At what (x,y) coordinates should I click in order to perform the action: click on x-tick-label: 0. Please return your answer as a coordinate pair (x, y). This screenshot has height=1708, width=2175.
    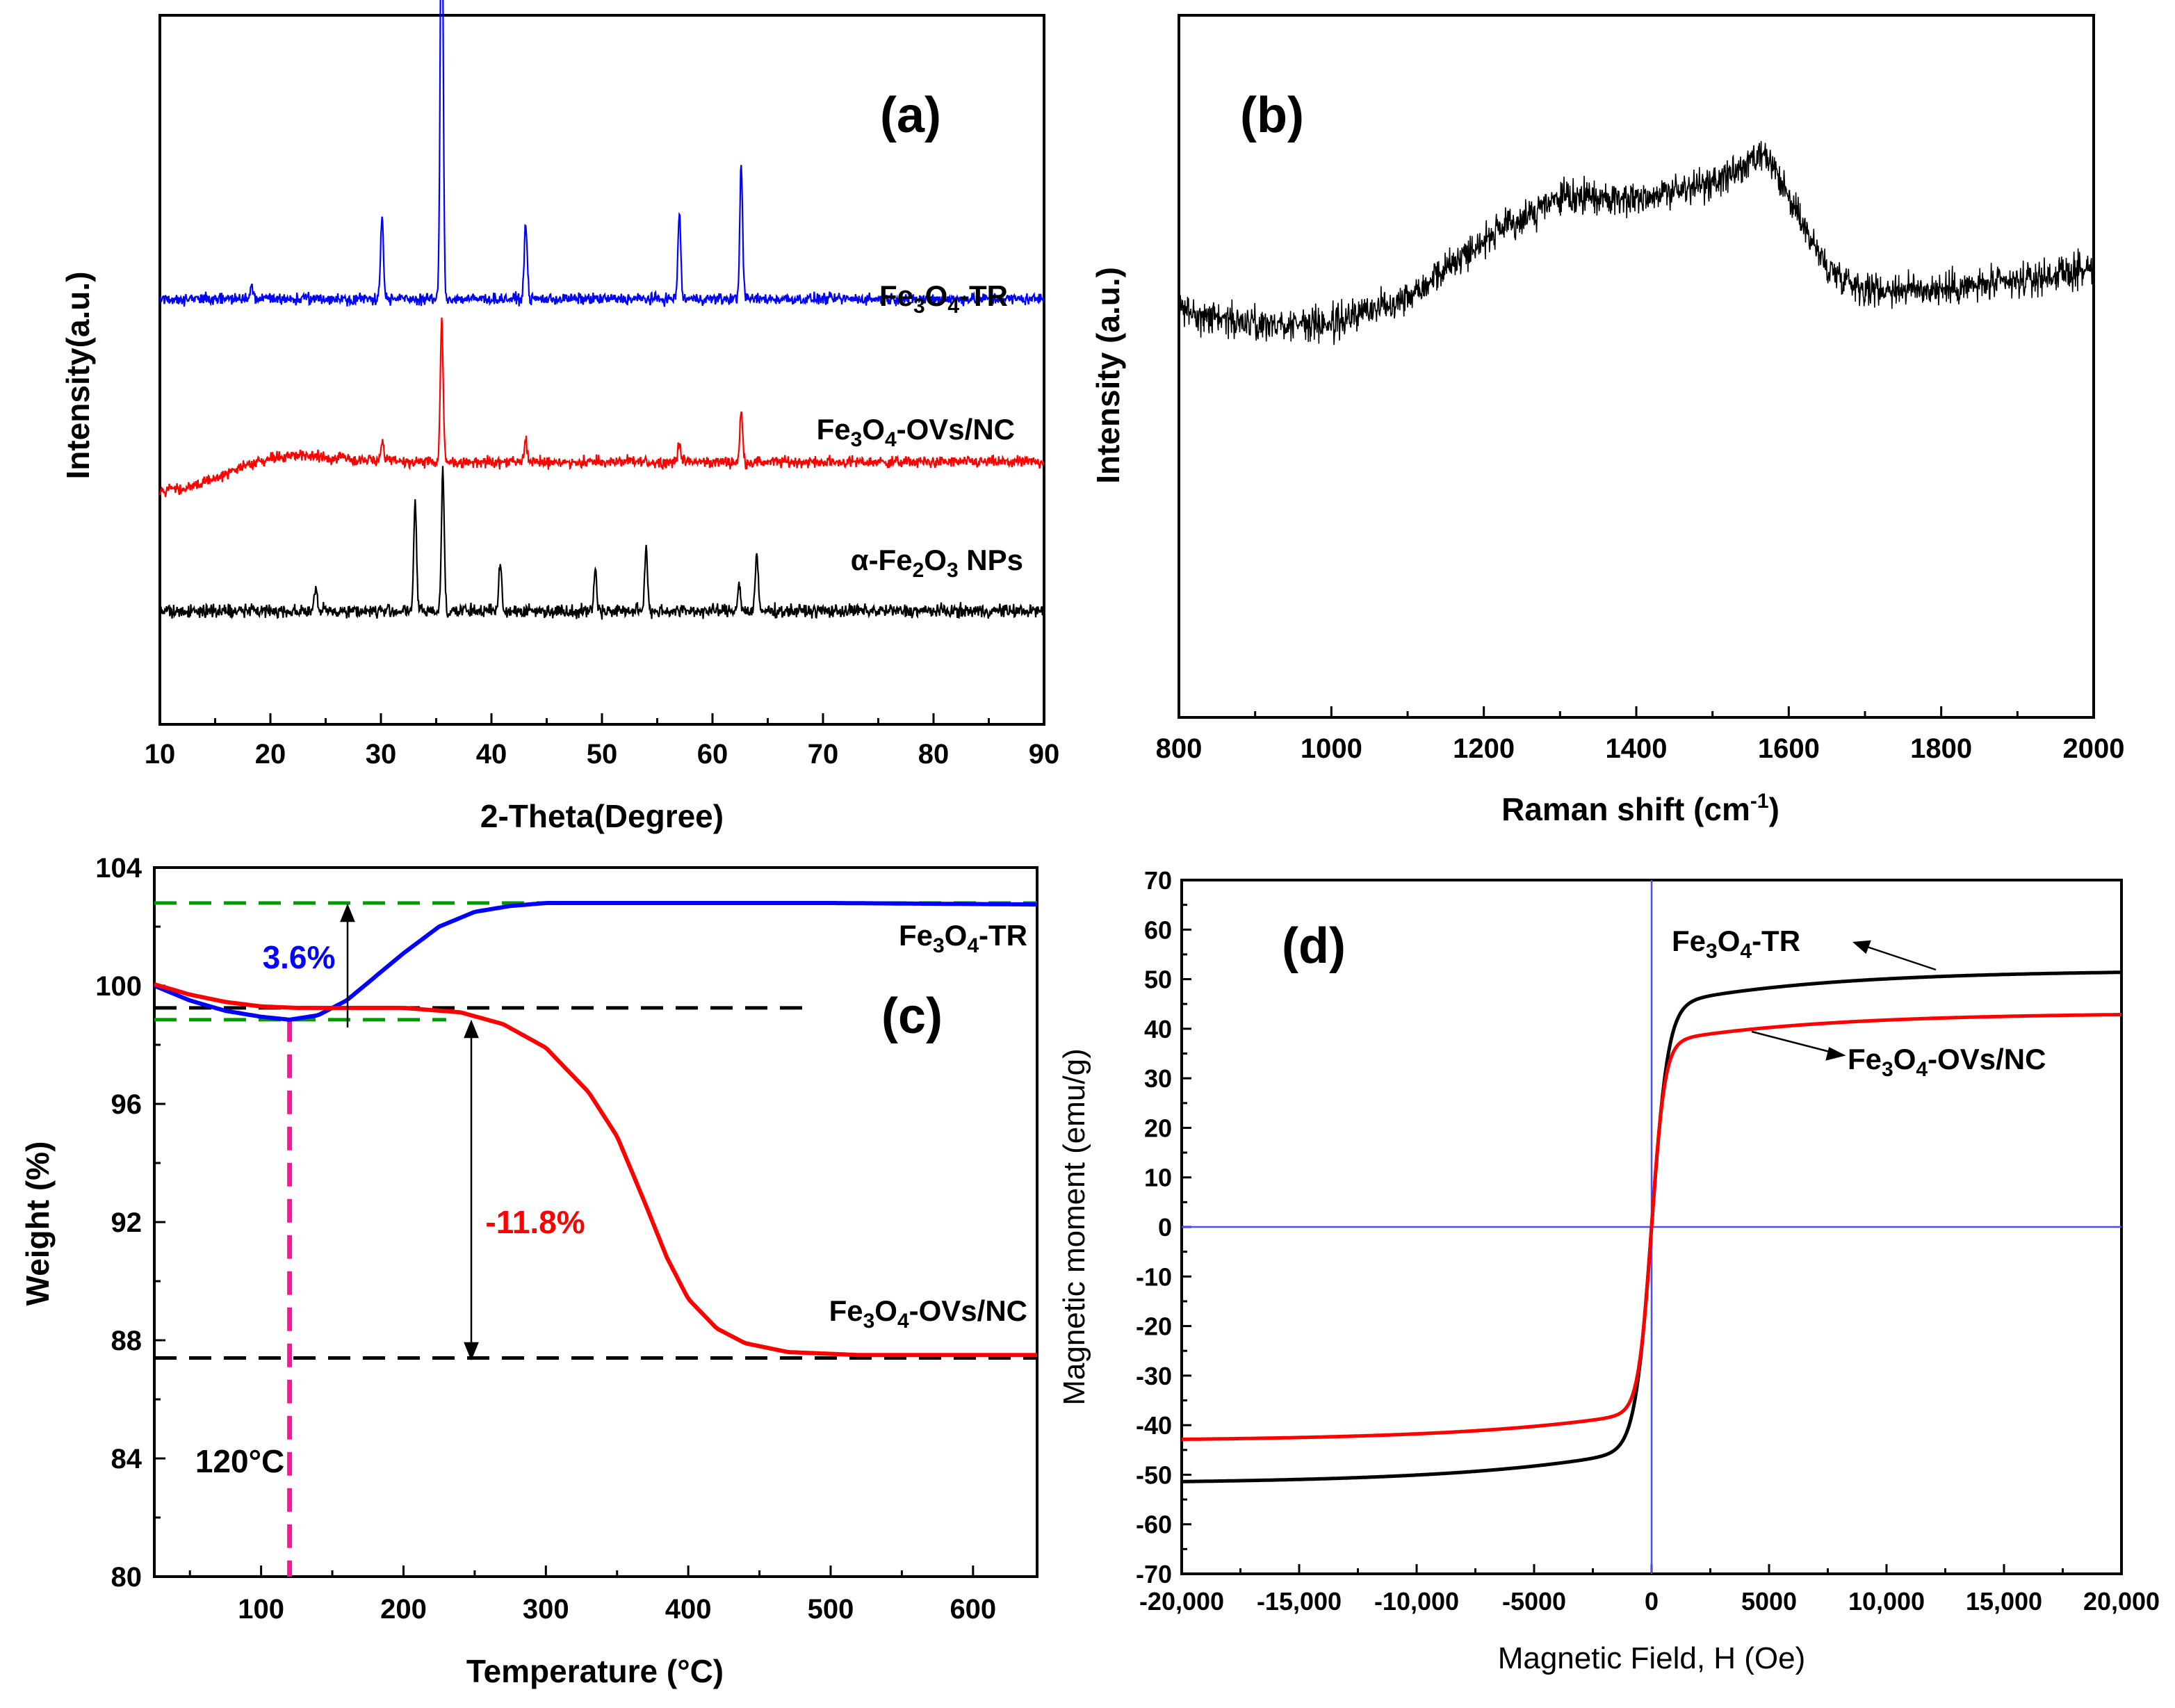
    Looking at the image, I should click on (1652, 1602).